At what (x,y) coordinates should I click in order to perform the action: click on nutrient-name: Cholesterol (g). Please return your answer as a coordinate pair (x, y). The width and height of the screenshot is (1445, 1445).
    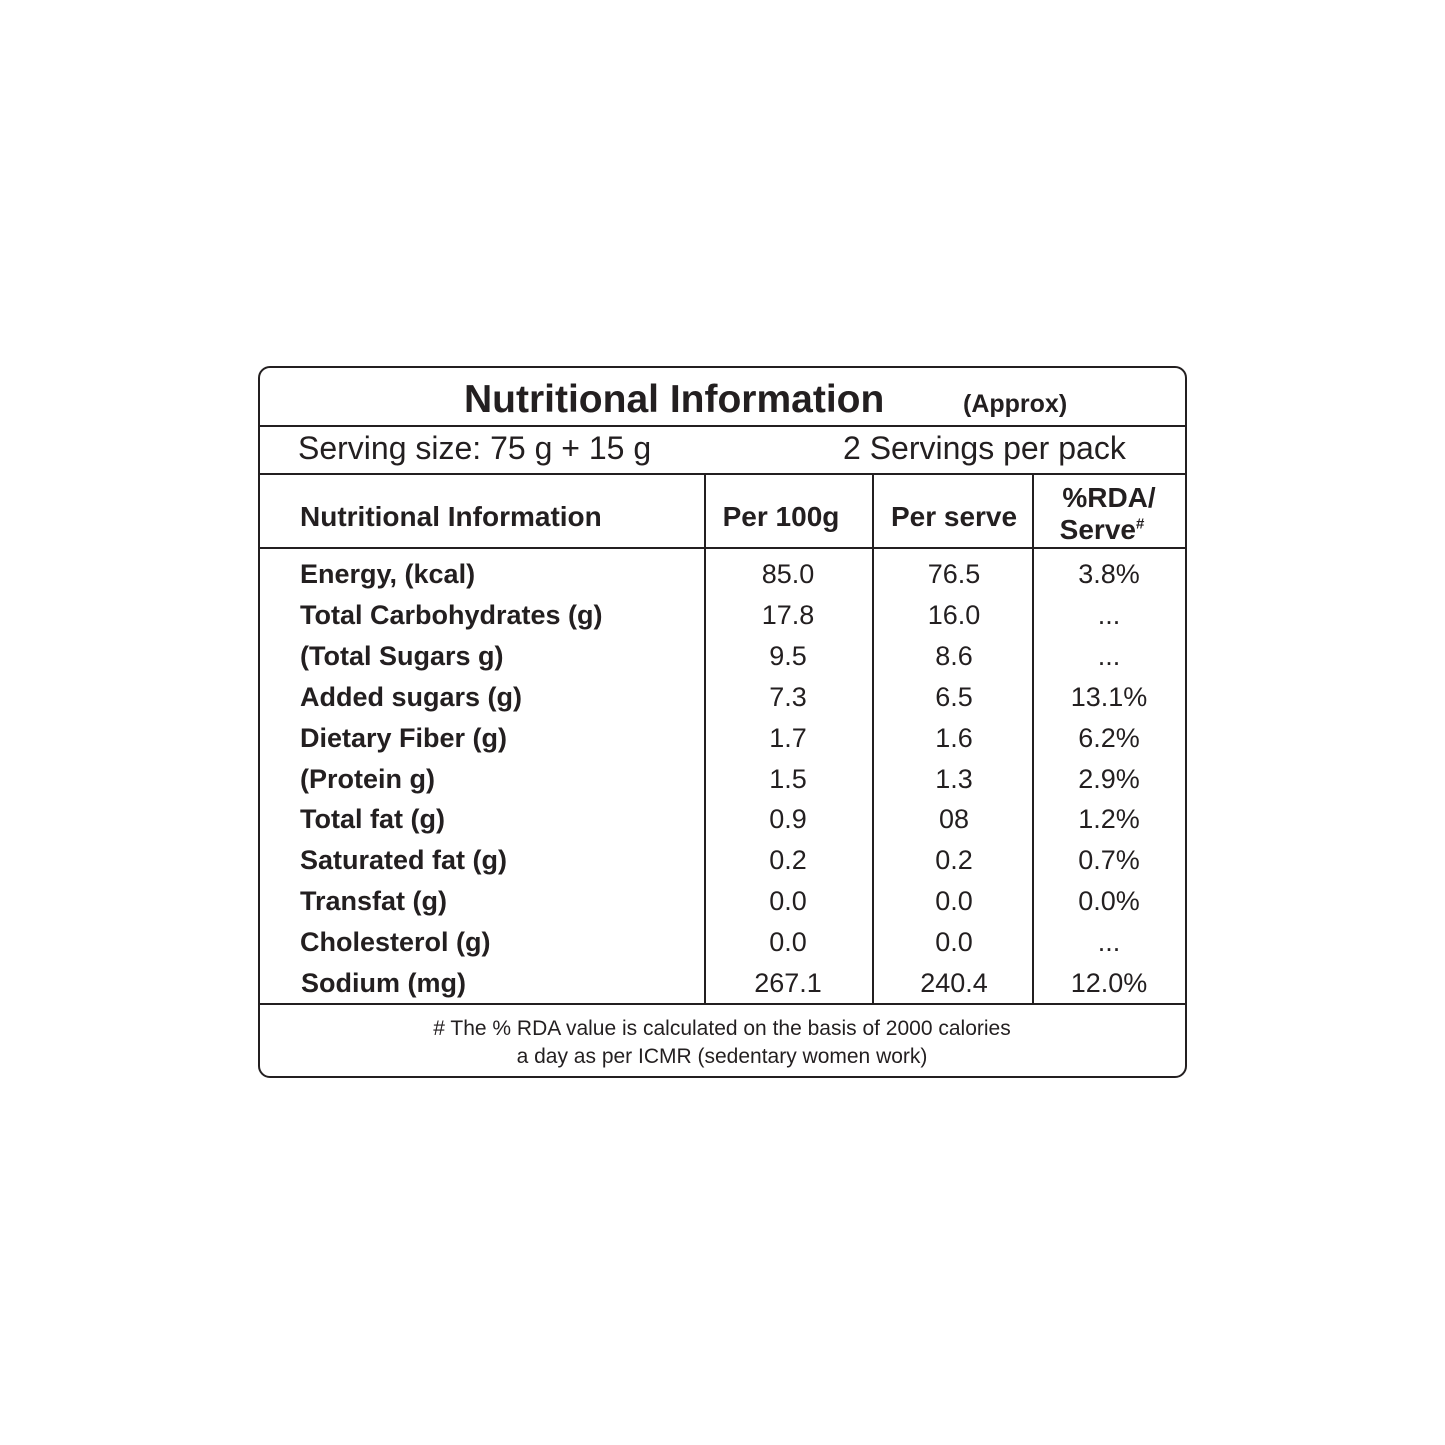
    Looking at the image, I should click on (395, 942).